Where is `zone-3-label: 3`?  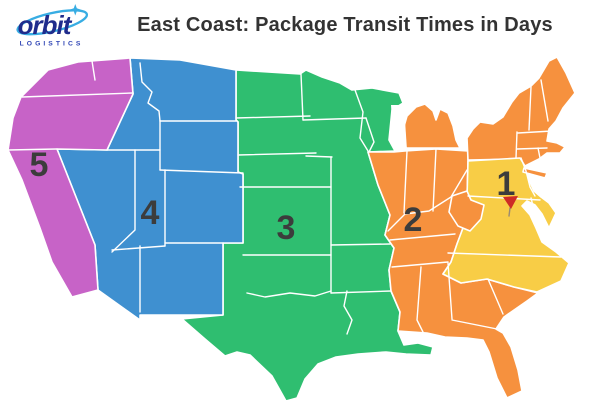 zone-3-label: 3 is located at coordinates (286, 228).